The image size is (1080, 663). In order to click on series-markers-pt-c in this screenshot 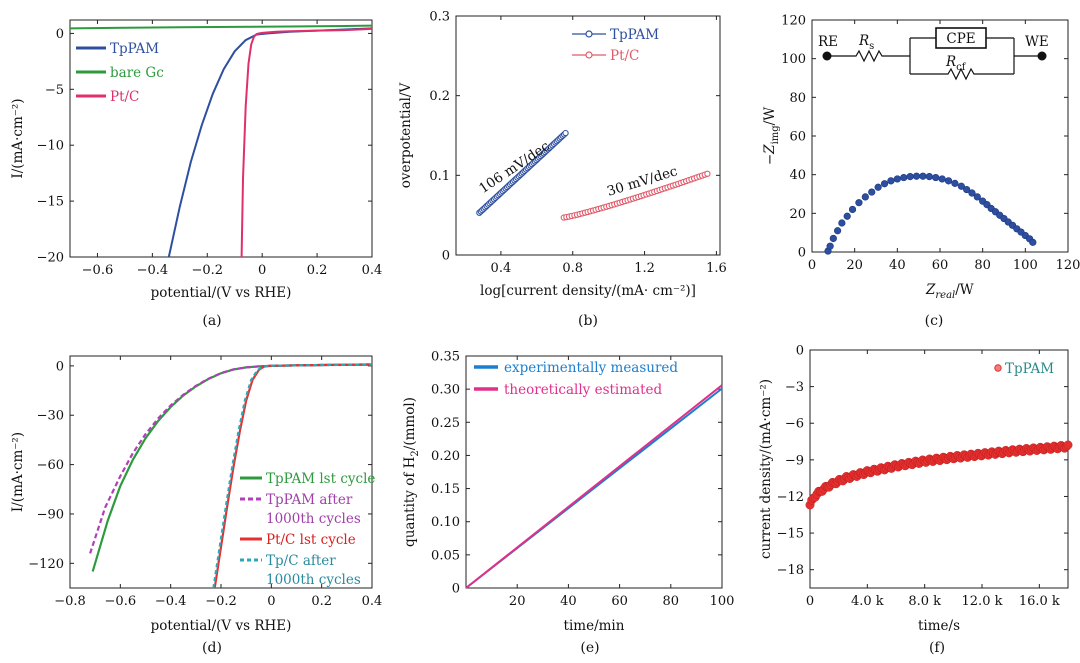, I will do `click(635, 195)`.